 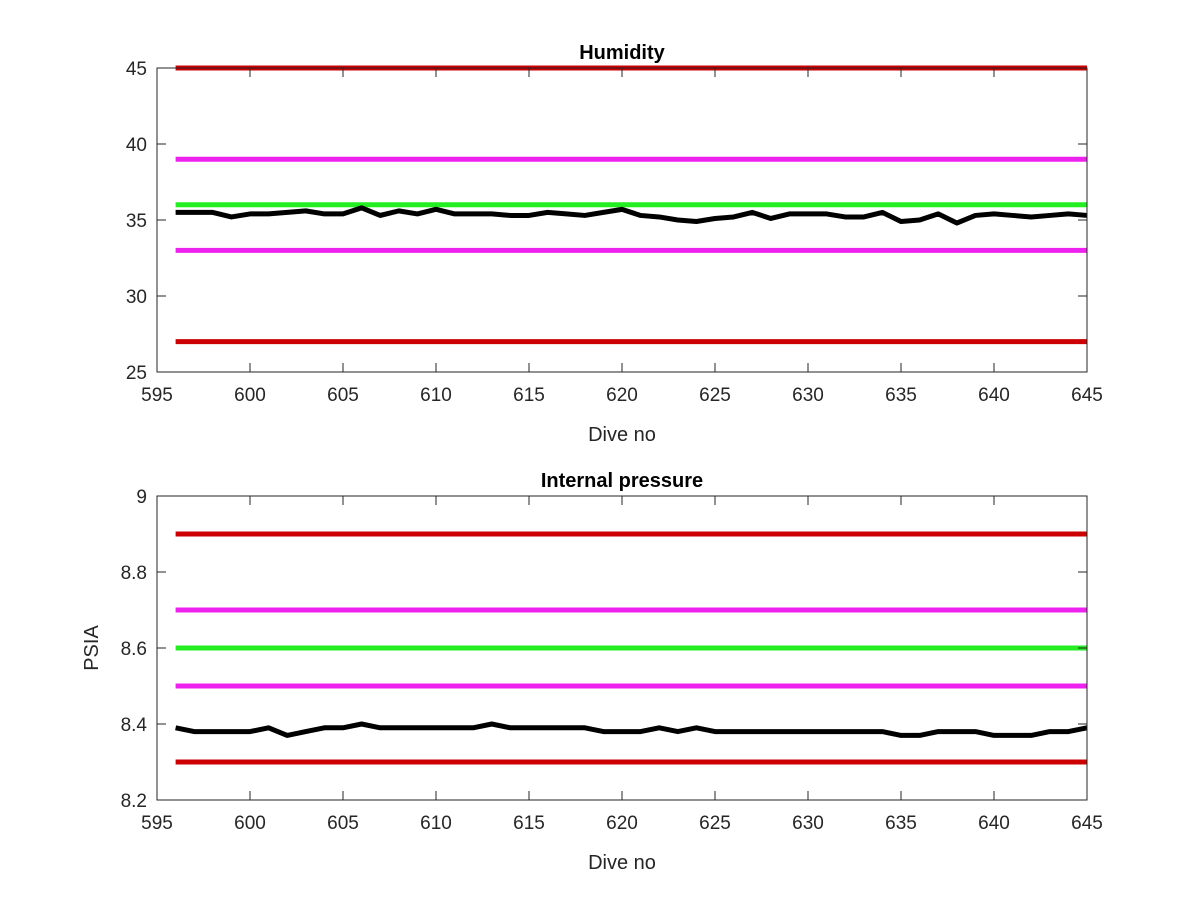 What do you see at coordinates (808, 395) in the screenshot?
I see `chart-1-x-tick-label: 630` at bounding box center [808, 395].